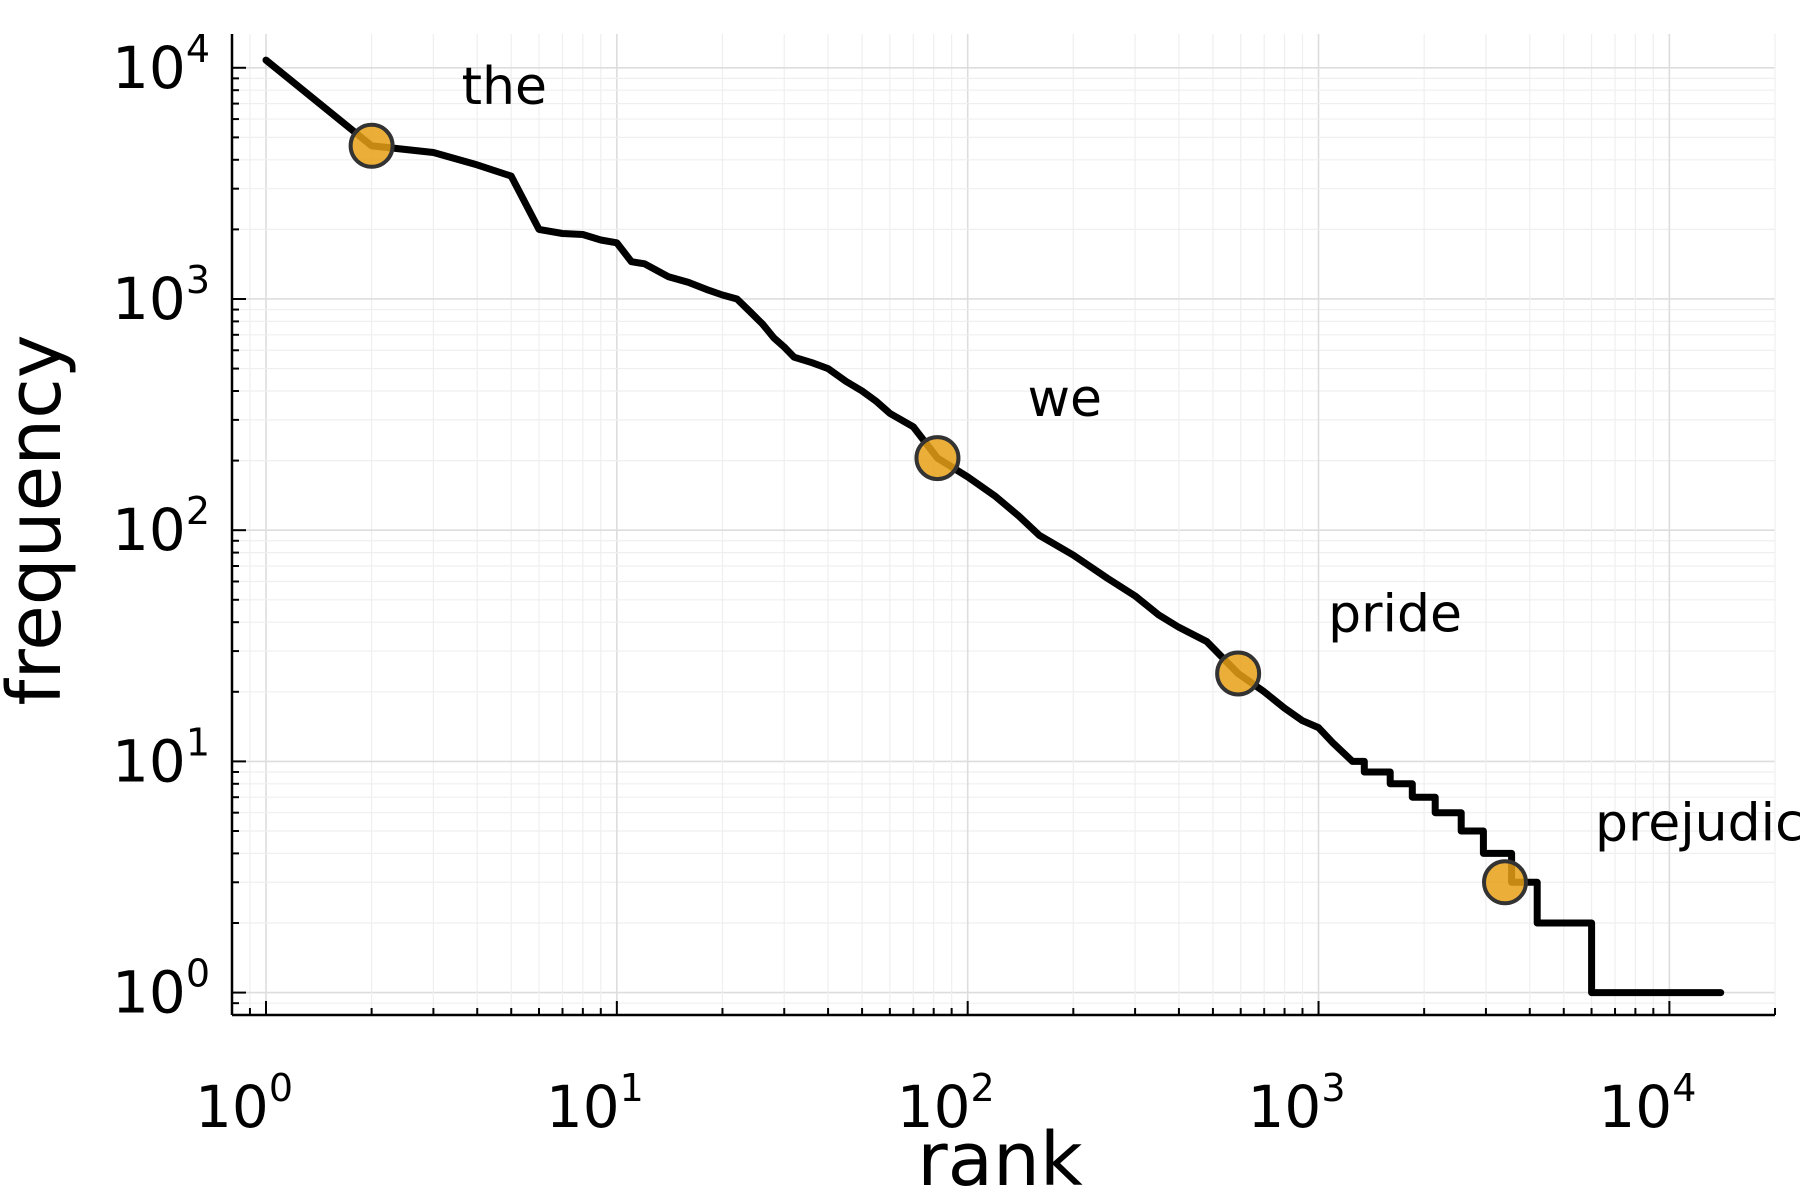  I want to click on annotation-pride: pride, so click(1395, 614).